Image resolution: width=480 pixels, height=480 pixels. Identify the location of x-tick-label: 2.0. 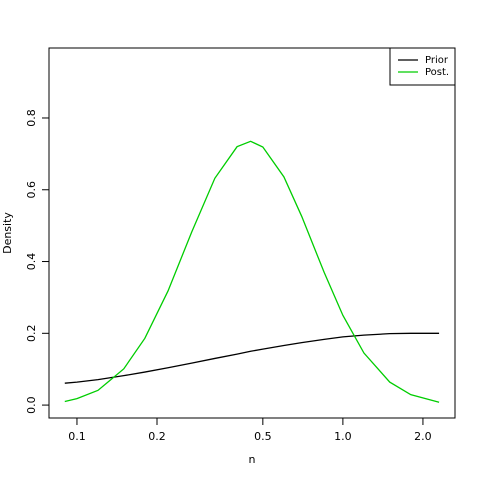
(423, 436).